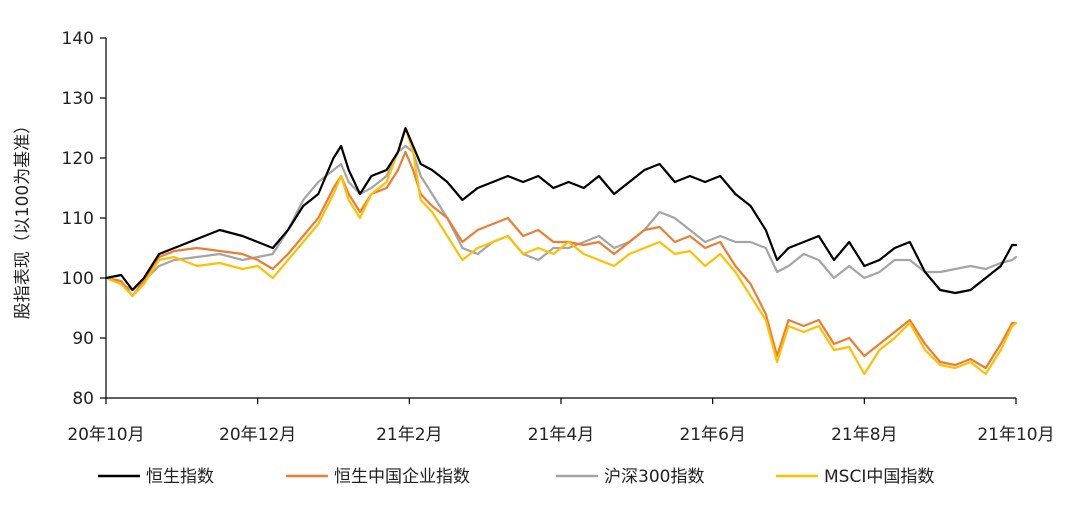 The height and width of the screenshot is (507, 1080). I want to click on y-tick-label: 120, so click(78, 159).